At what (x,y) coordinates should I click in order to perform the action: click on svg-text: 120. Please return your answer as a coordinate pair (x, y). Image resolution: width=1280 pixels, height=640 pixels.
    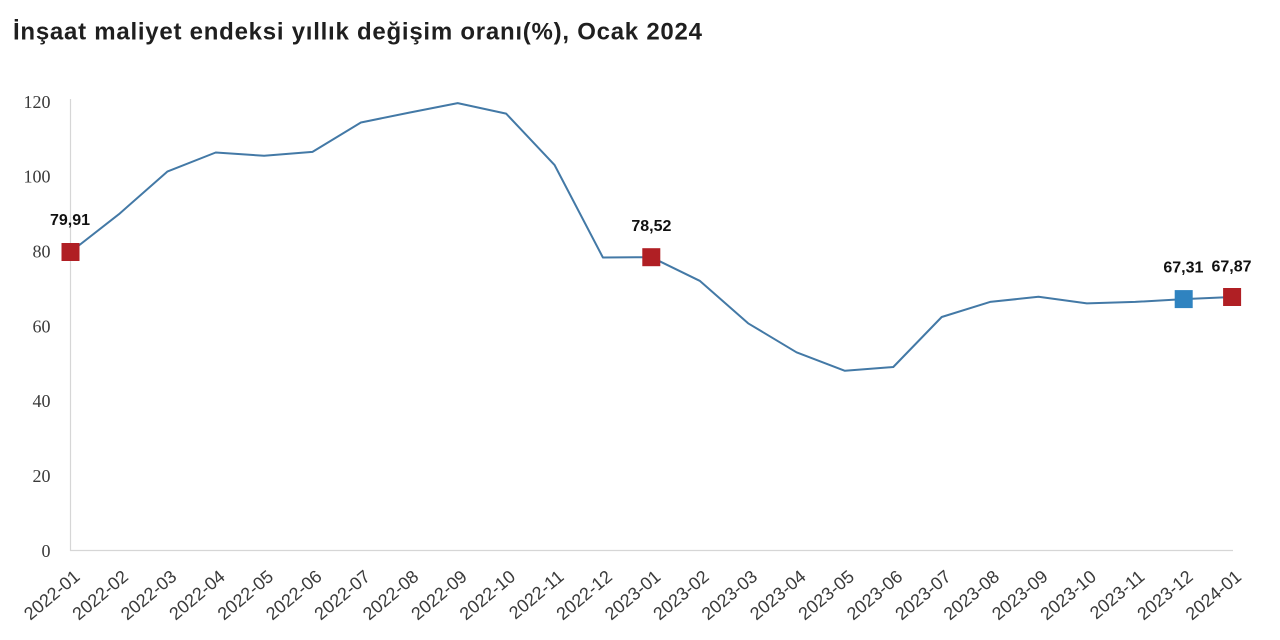
    Looking at the image, I should click on (37, 102).